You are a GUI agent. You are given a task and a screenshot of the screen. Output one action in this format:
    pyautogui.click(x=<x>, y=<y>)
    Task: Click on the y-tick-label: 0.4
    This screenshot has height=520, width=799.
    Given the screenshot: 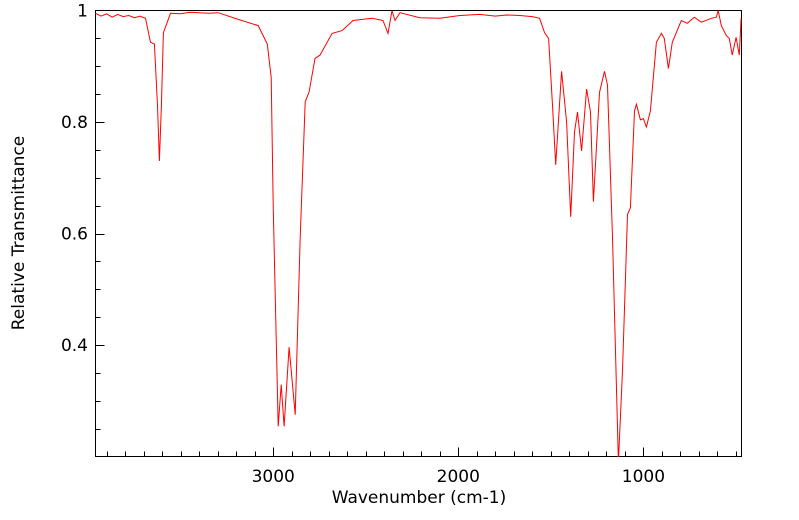 What is the action you would take?
    pyautogui.click(x=74, y=346)
    